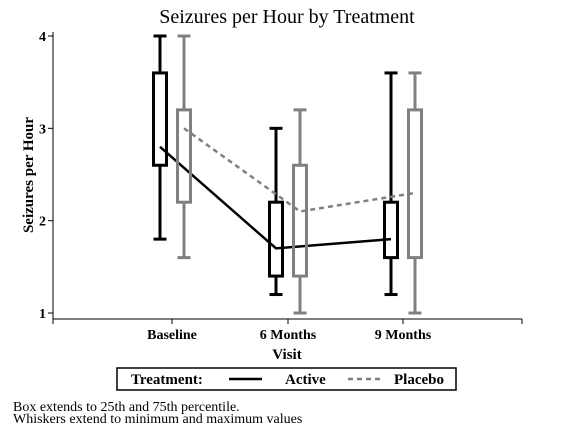  I want to click on x-tick-label: 9 Months, so click(403, 335).